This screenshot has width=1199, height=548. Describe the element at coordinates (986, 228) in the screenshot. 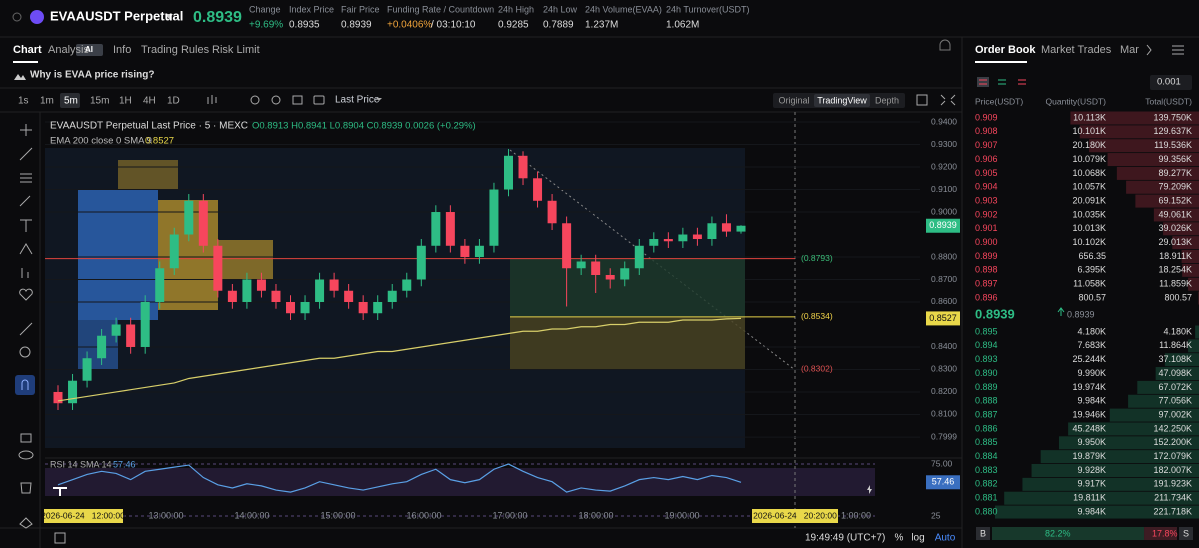

I see `book-price: 0.901` at that location.